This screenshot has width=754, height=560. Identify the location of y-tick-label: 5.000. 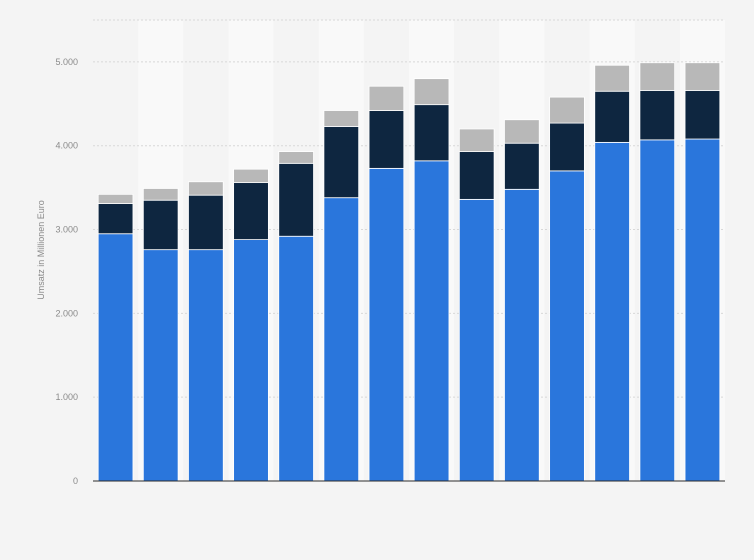
(66, 62).